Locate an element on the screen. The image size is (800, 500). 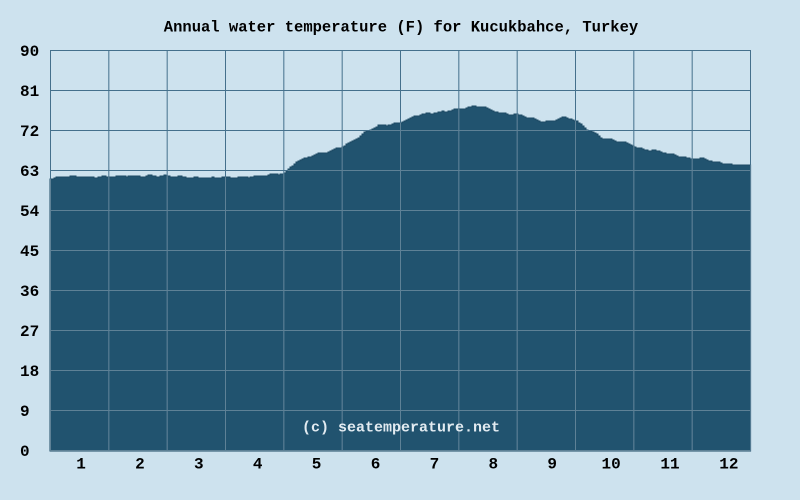
svg-text: (c) seatemperature.net is located at coordinates (401, 428).